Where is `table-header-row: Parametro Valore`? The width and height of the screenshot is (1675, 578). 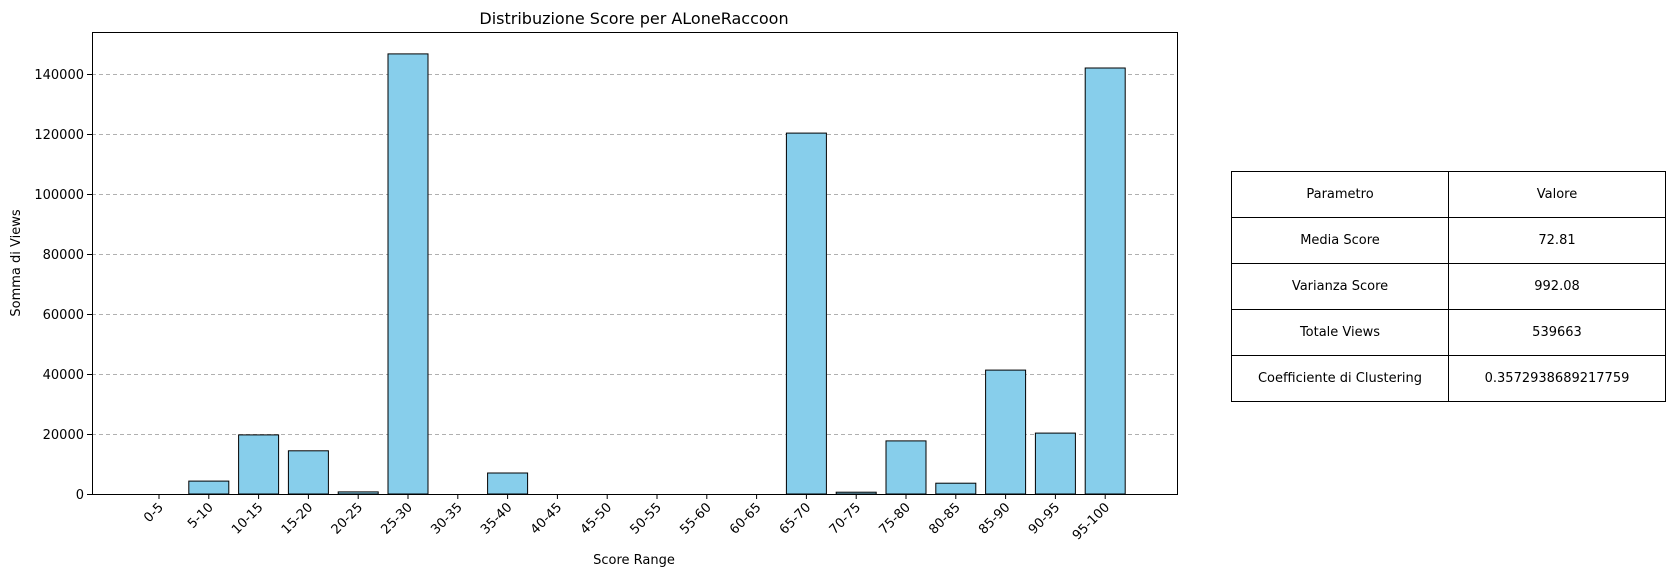
table-header-row: Parametro Valore is located at coordinates (1448, 194).